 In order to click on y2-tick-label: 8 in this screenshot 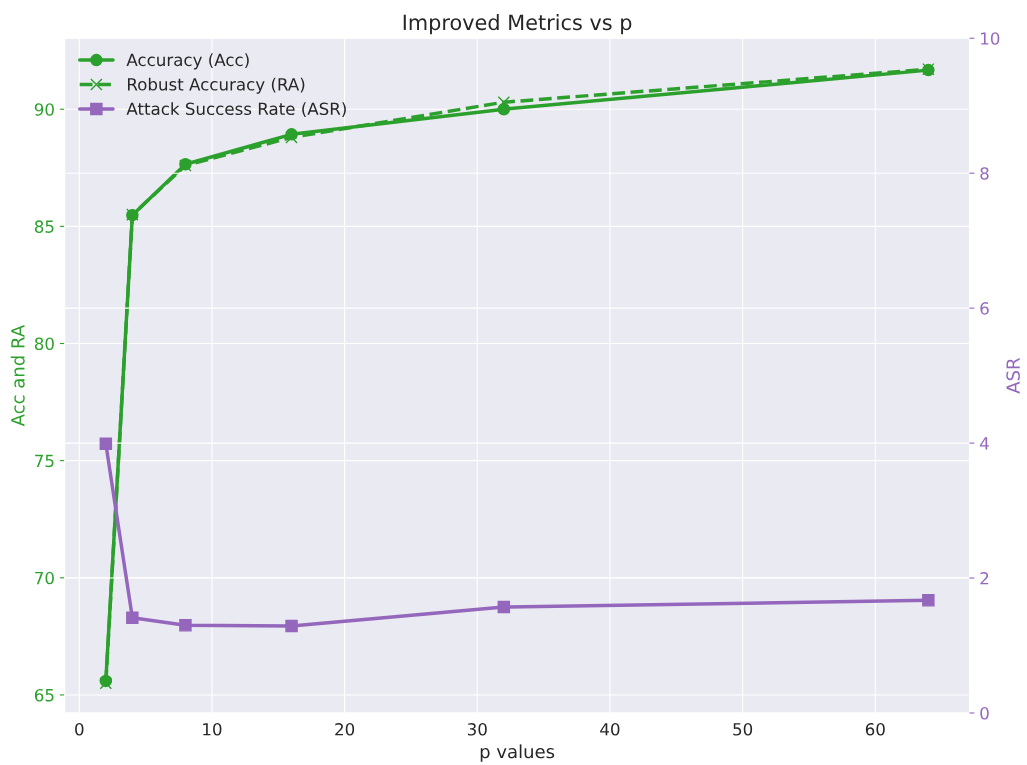, I will do `click(984, 173)`.